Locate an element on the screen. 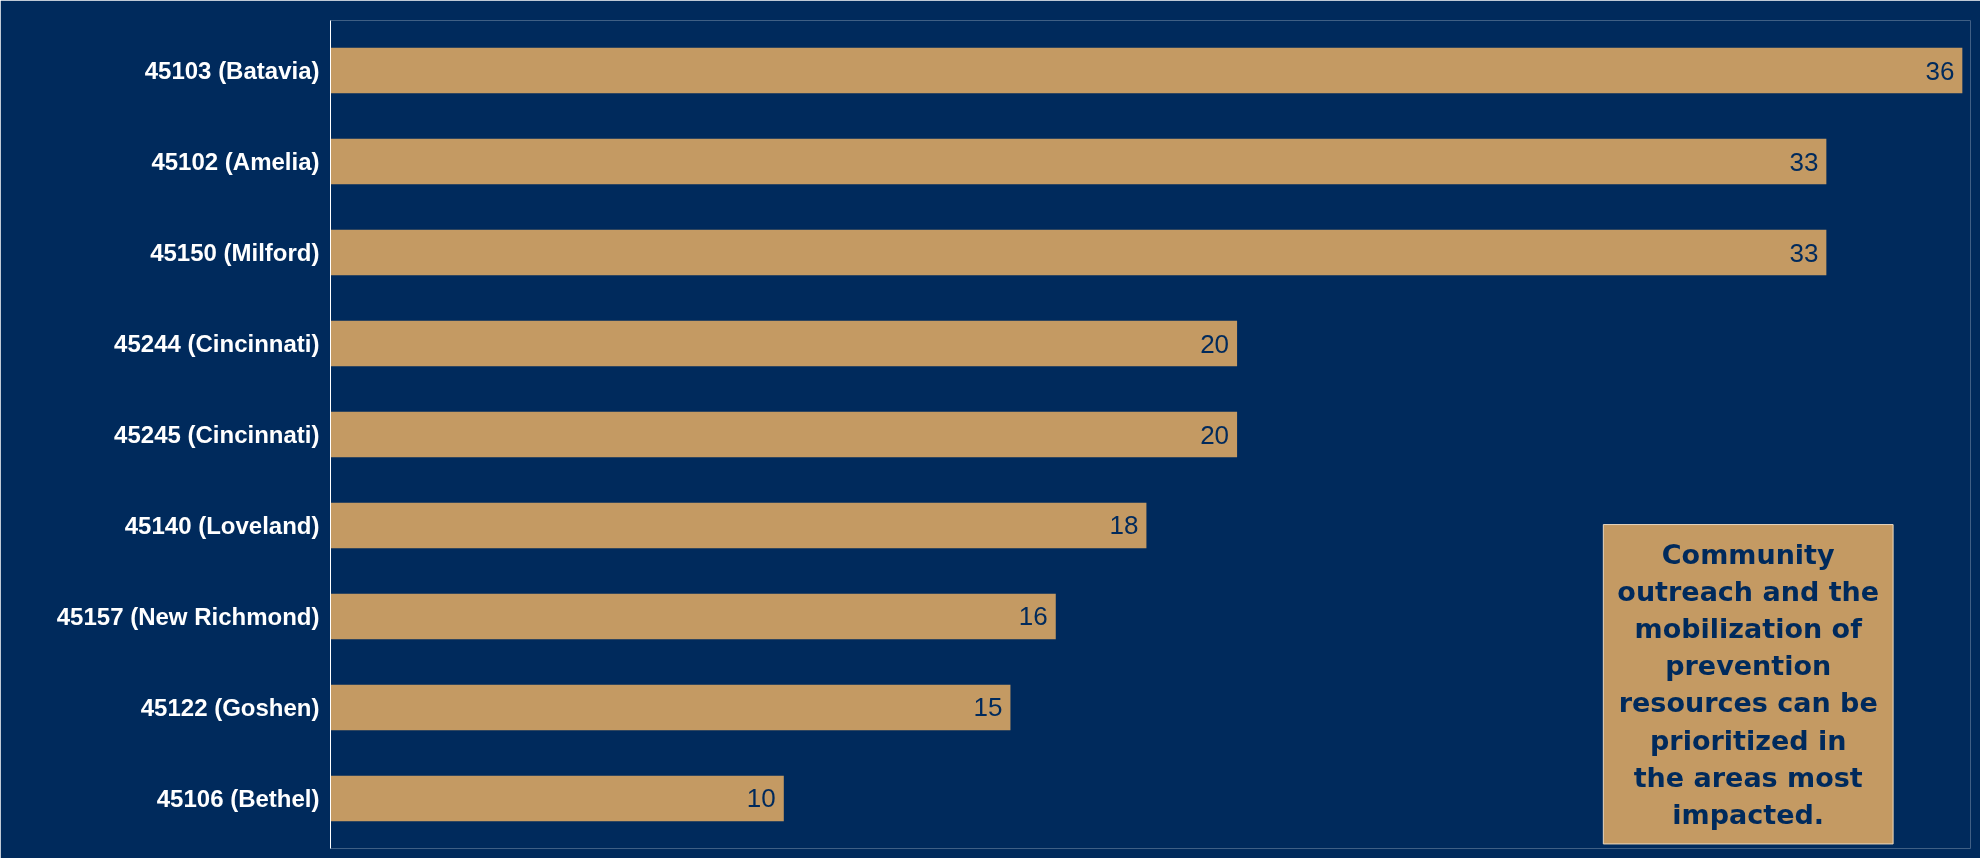  data-label: 16 is located at coordinates (1033, 616).